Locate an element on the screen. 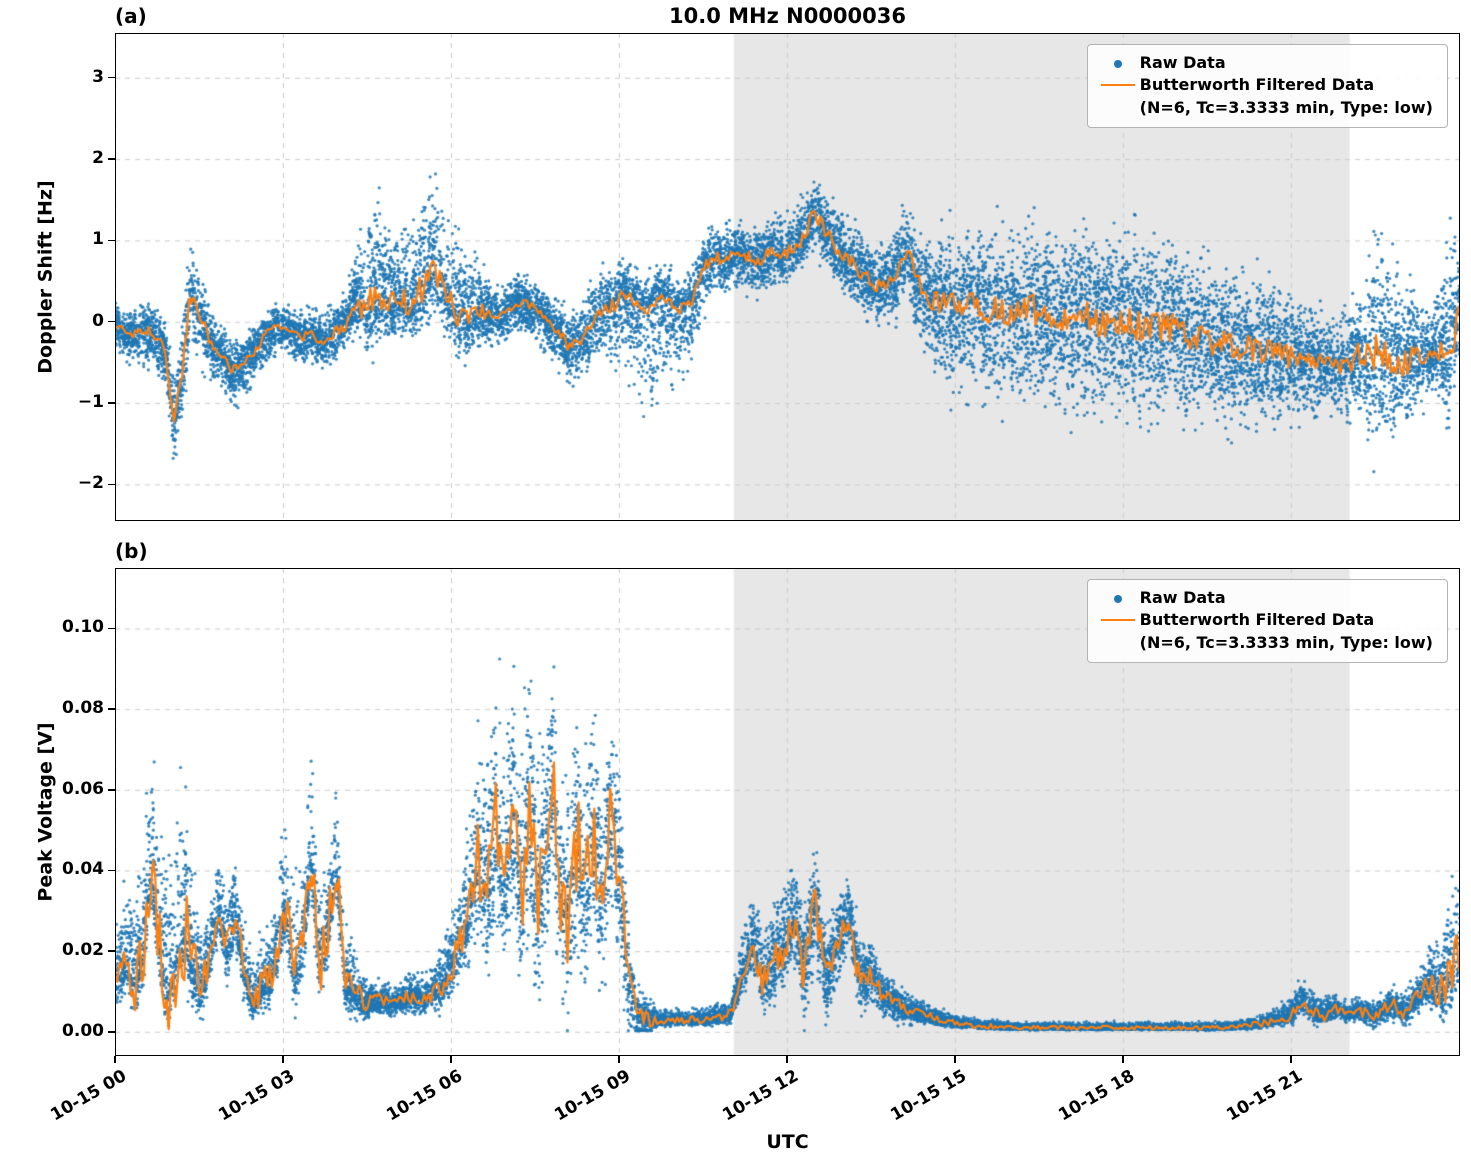 The image size is (1471, 1172). y-tick-label: 0.06 is located at coordinates (83, 788).